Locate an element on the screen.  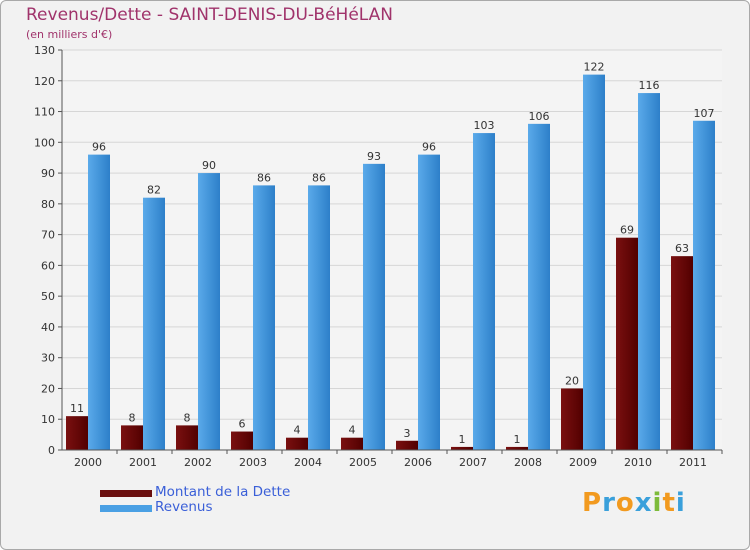
bar-revenus-2008 is located at coordinates (539, 286).